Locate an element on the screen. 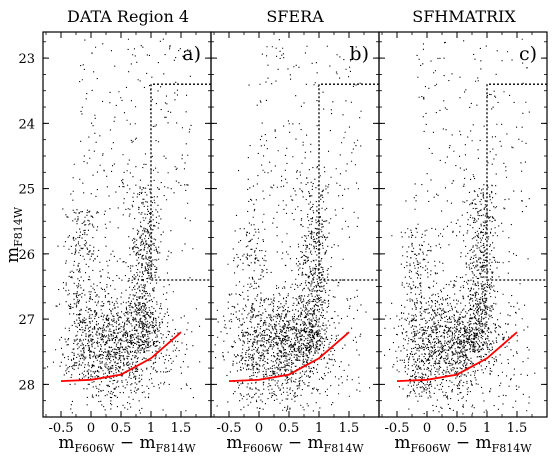 This screenshot has width=556, height=475. panel-letter-label: c) is located at coordinates (528, 54).